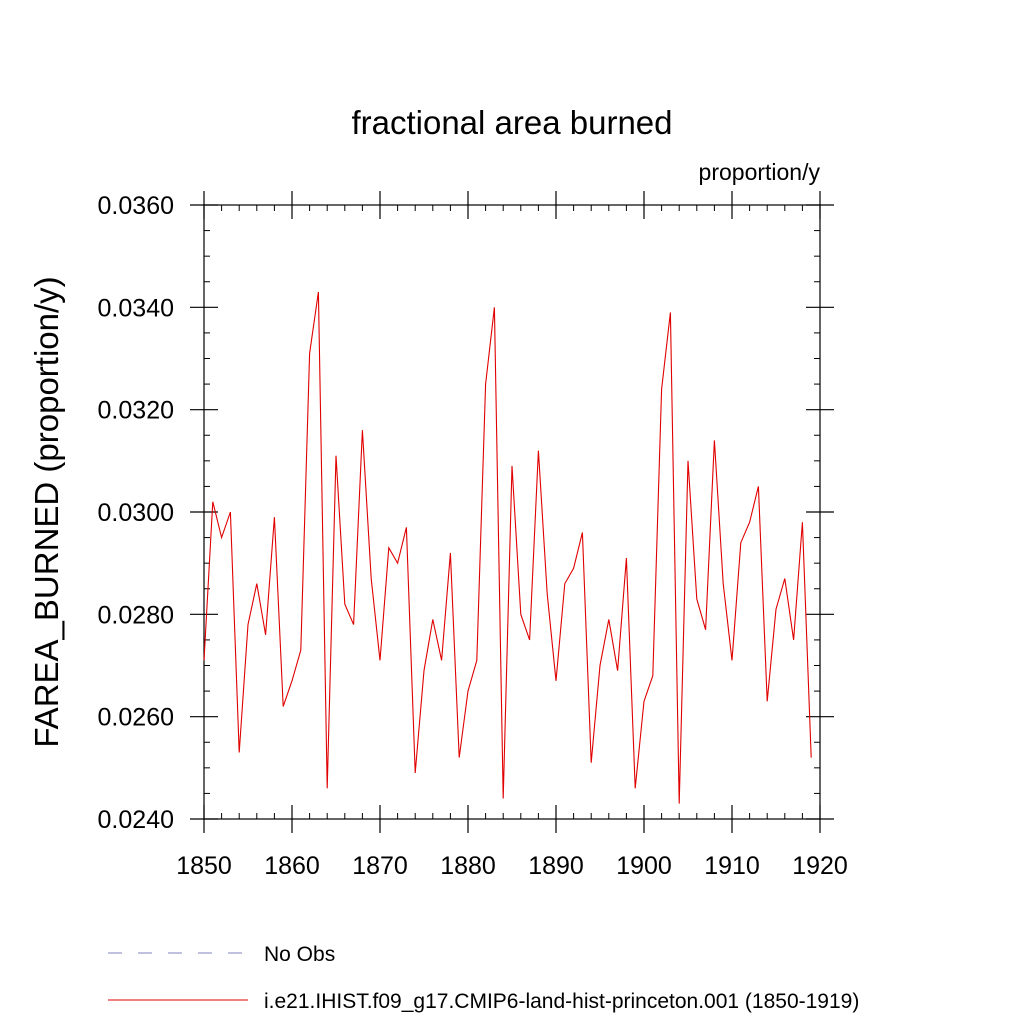  I want to click on x-tick-label: 1860, so click(292, 866).